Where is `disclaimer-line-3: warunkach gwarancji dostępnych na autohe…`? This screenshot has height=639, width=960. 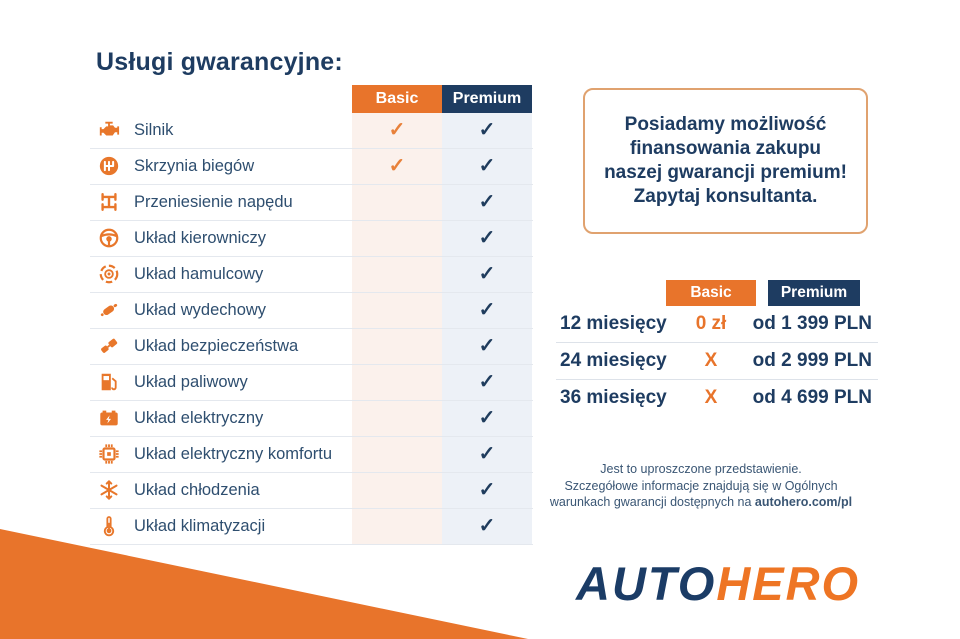 disclaimer-line-3: warunkach gwarancji dostępnych na autohe… is located at coordinates (701, 502).